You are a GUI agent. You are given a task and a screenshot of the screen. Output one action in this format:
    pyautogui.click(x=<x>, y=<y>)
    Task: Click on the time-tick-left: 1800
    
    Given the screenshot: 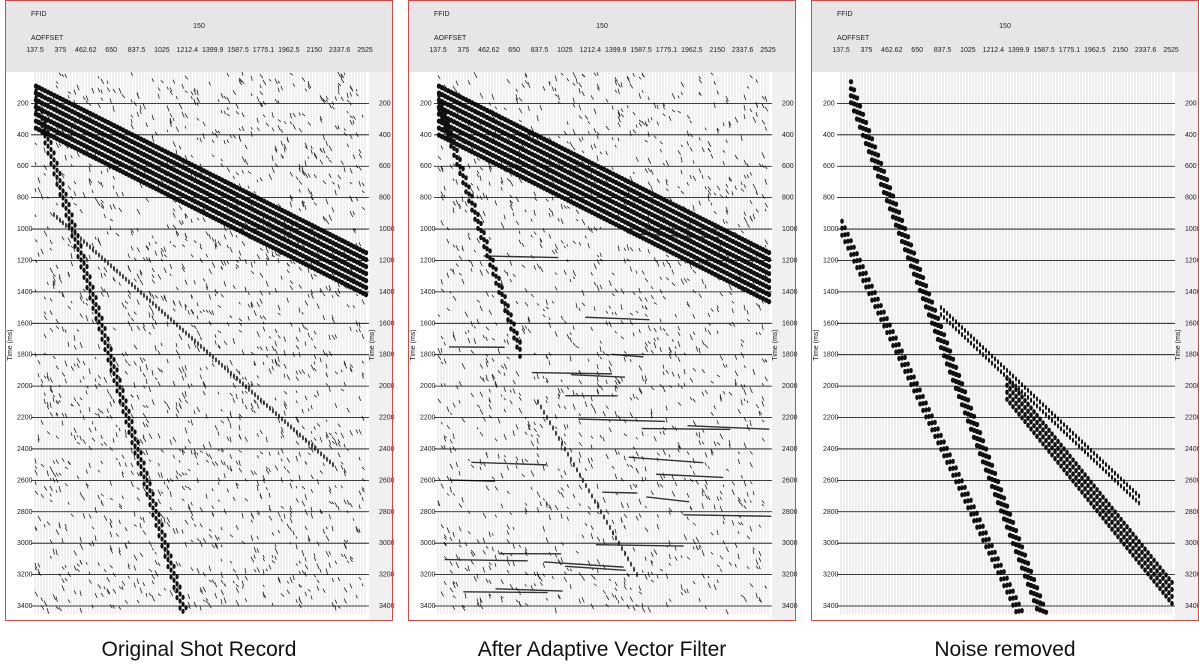 What is the action you would take?
    pyautogui.click(x=25, y=355)
    